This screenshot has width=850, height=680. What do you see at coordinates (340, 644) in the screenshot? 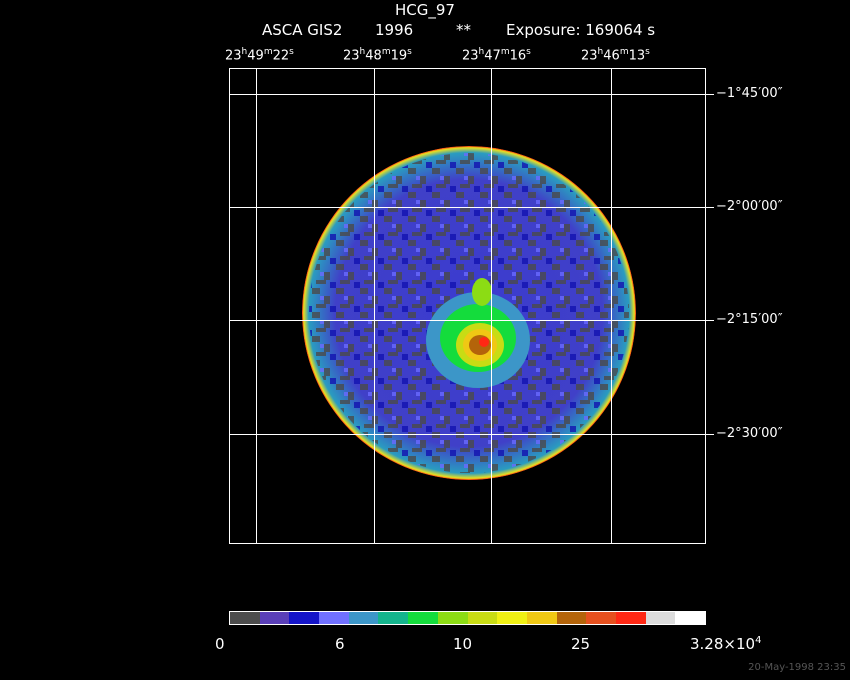
I see `scale-tick-1: 6` at bounding box center [340, 644].